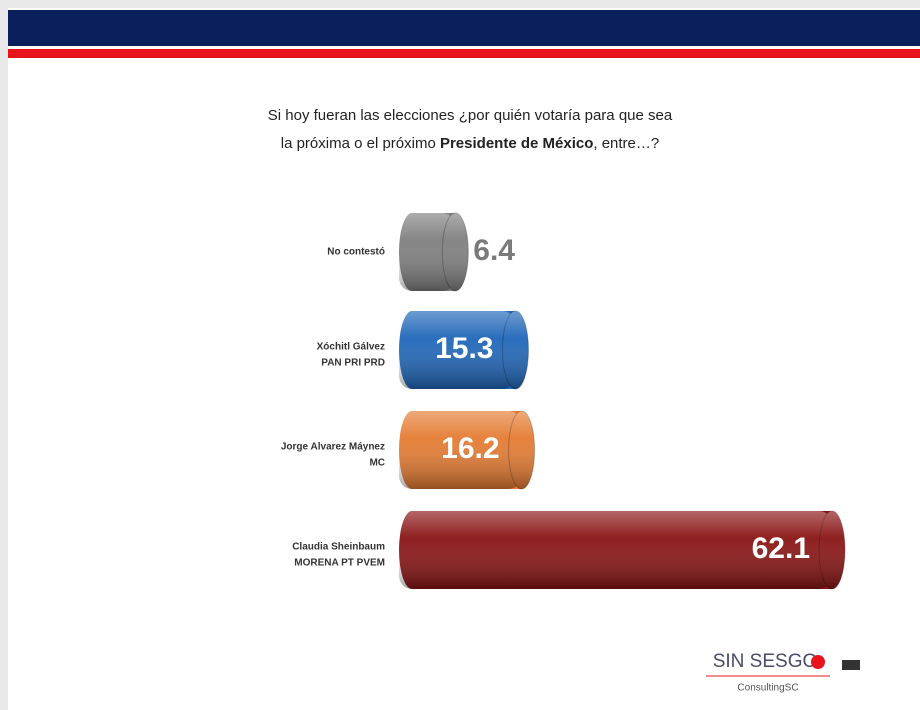  What do you see at coordinates (494, 250) in the screenshot?
I see `value-label: 6.4` at bounding box center [494, 250].